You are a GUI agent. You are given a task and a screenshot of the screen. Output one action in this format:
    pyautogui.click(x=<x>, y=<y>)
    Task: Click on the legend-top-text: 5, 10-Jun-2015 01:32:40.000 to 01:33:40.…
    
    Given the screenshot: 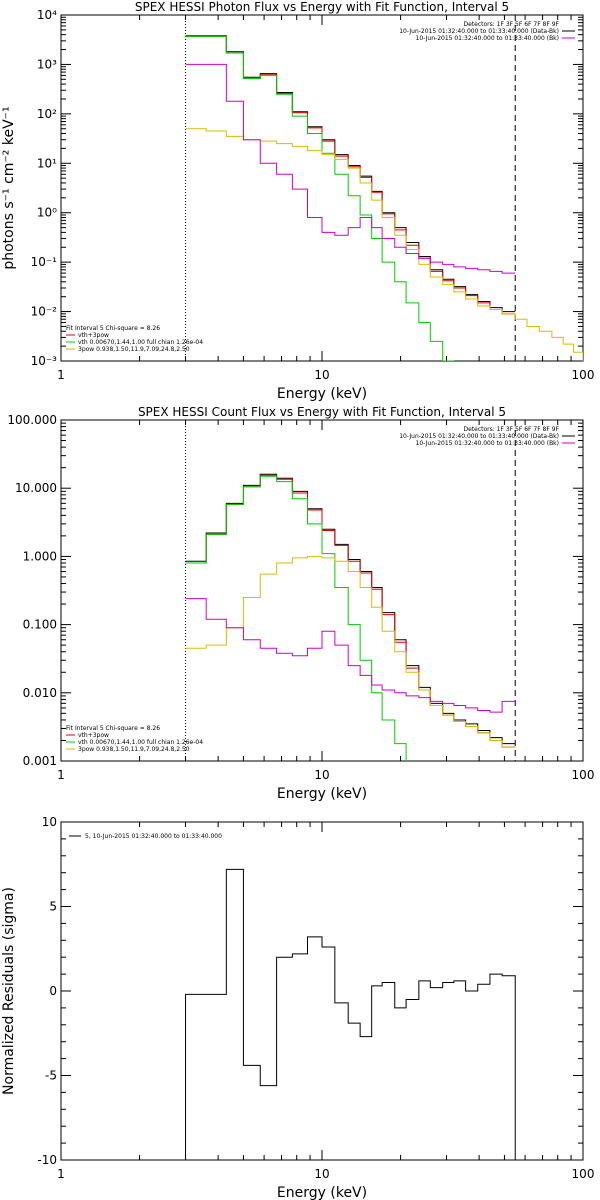 What is the action you would take?
    pyautogui.click(x=153, y=836)
    